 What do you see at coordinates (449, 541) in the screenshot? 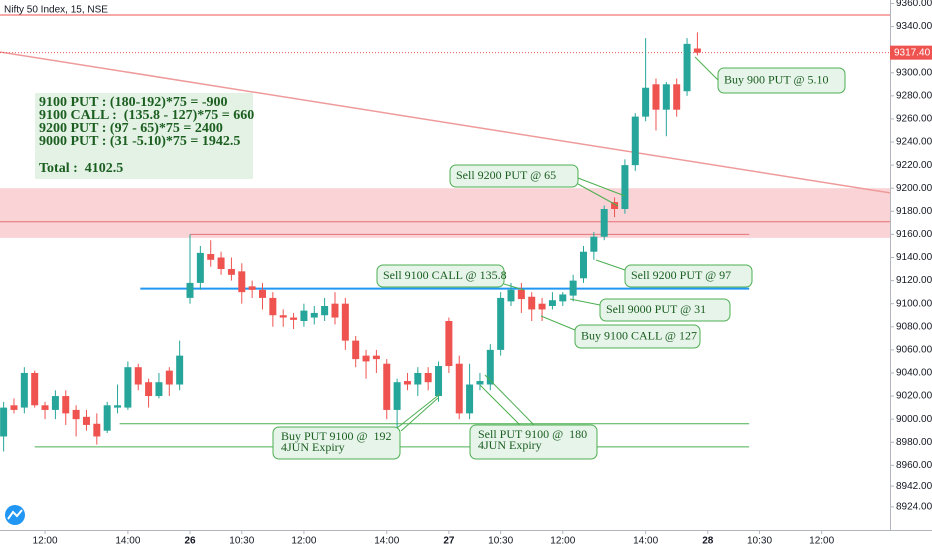
I see `x-tick-label: 27` at bounding box center [449, 541].